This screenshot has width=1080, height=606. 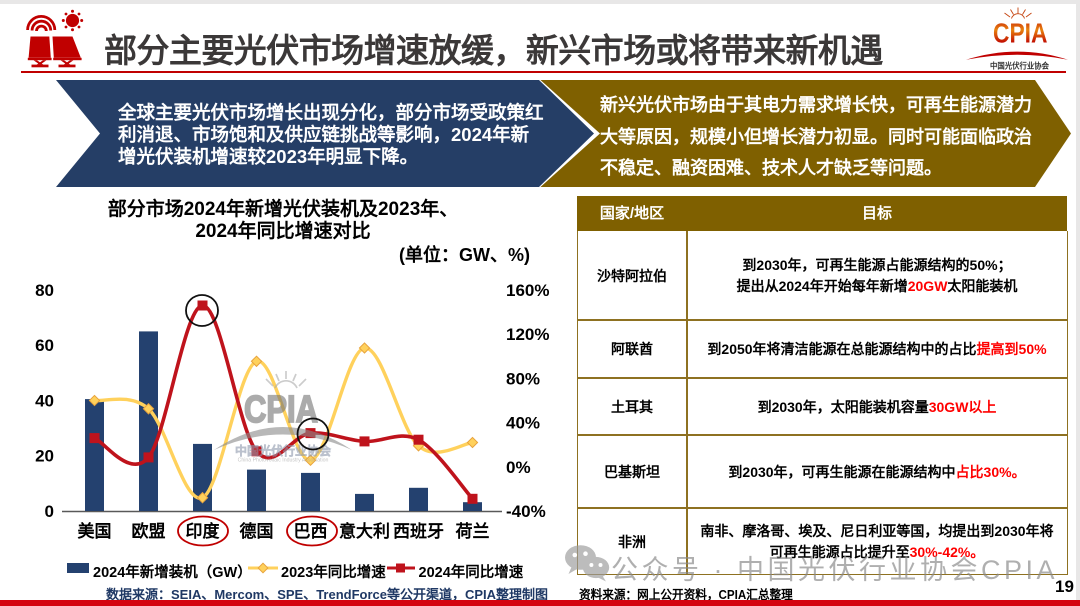 I want to click on svg-text: 60, so click(x=44, y=345).